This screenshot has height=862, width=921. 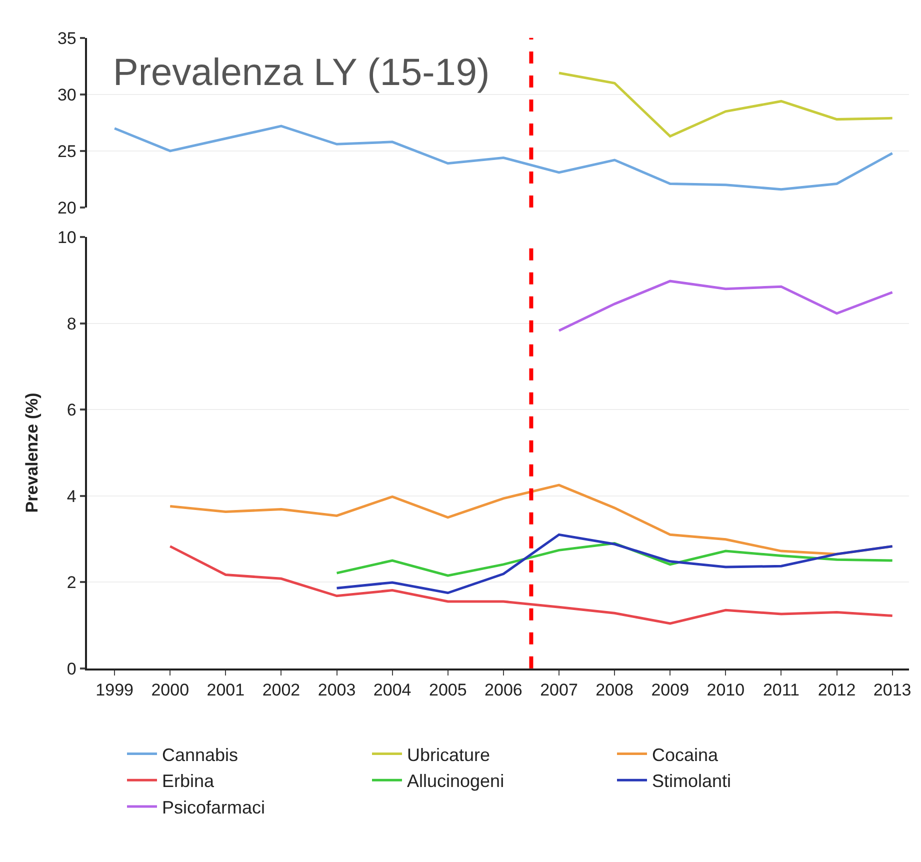 What do you see at coordinates (71, 668) in the screenshot?
I see `y-tick-label: 0` at bounding box center [71, 668].